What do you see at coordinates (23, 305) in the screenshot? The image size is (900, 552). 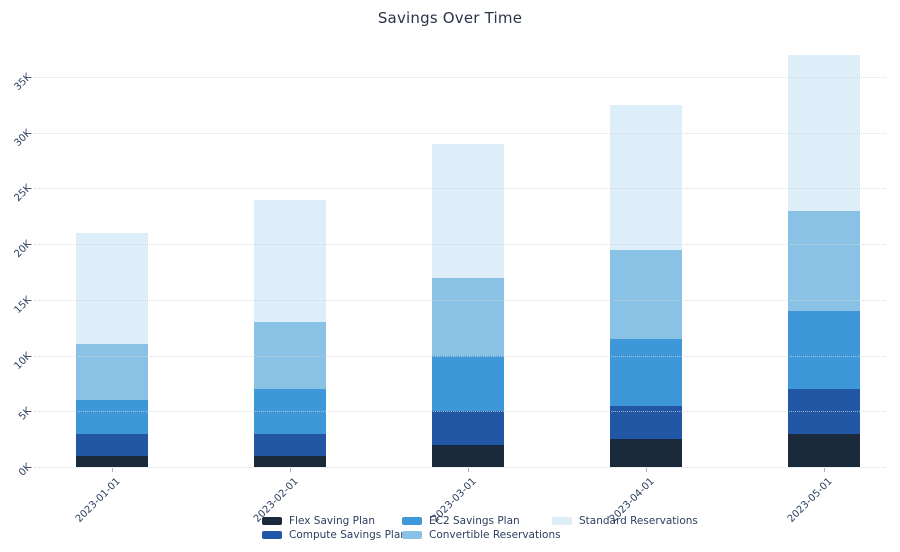 I see `y-axis-tick-label: 15K` at bounding box center [23, 305].